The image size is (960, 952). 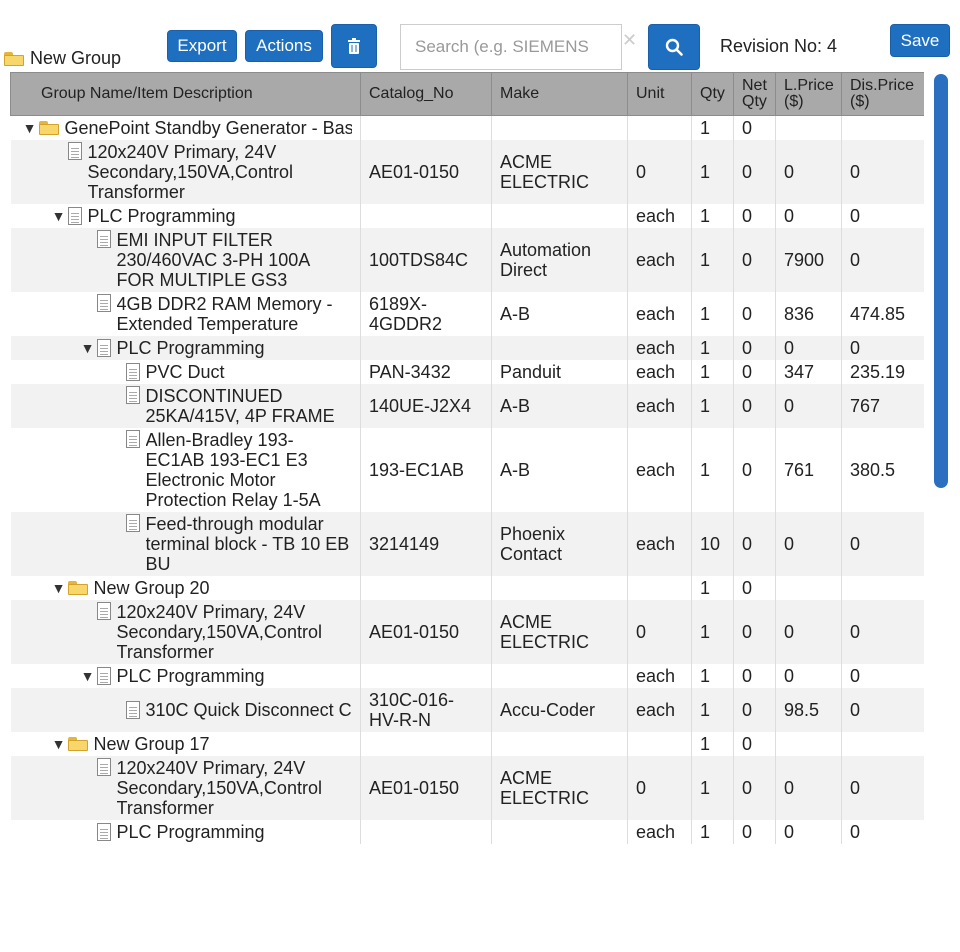 I want to click on catalog-cell: 6189X-4GDDR2, so click(x=426, y=314).